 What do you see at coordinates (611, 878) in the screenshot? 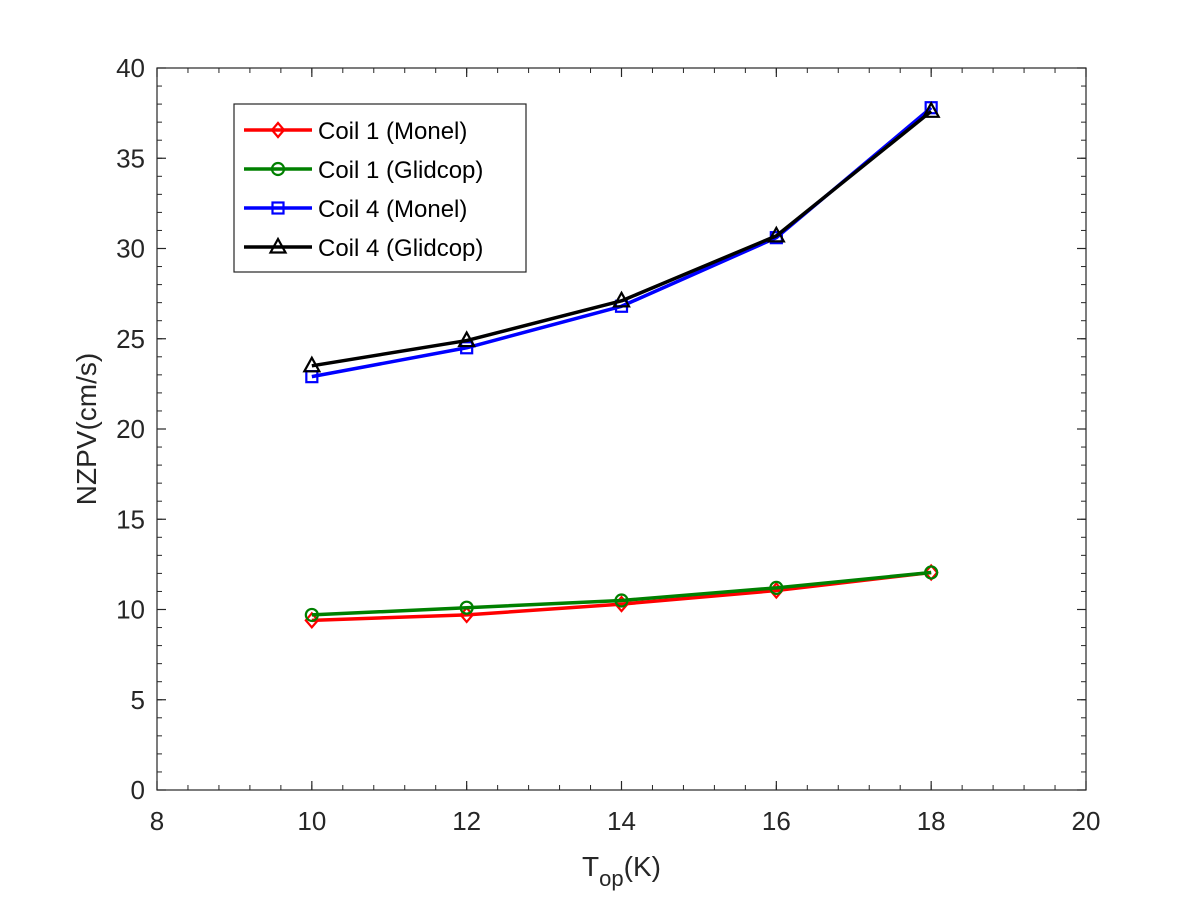
I see `x-axis-title-subscript: op` at bounding box center [611, 878].